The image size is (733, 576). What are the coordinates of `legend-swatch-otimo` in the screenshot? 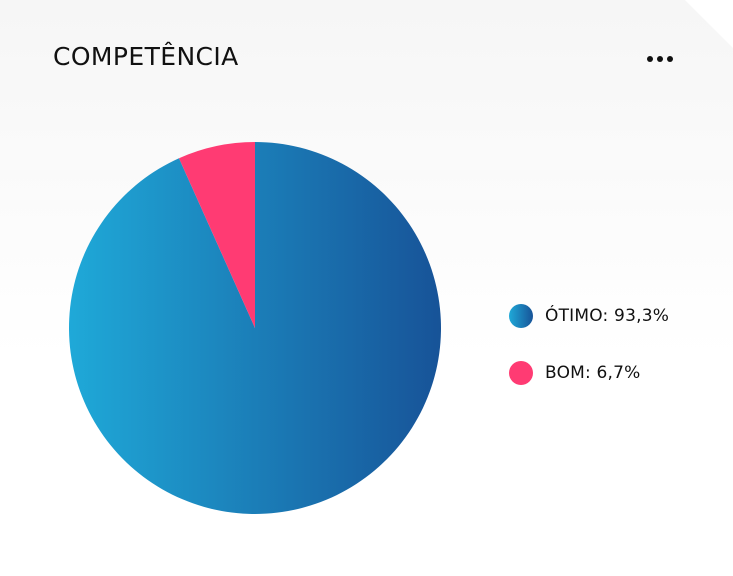 It's located at (521, 316).